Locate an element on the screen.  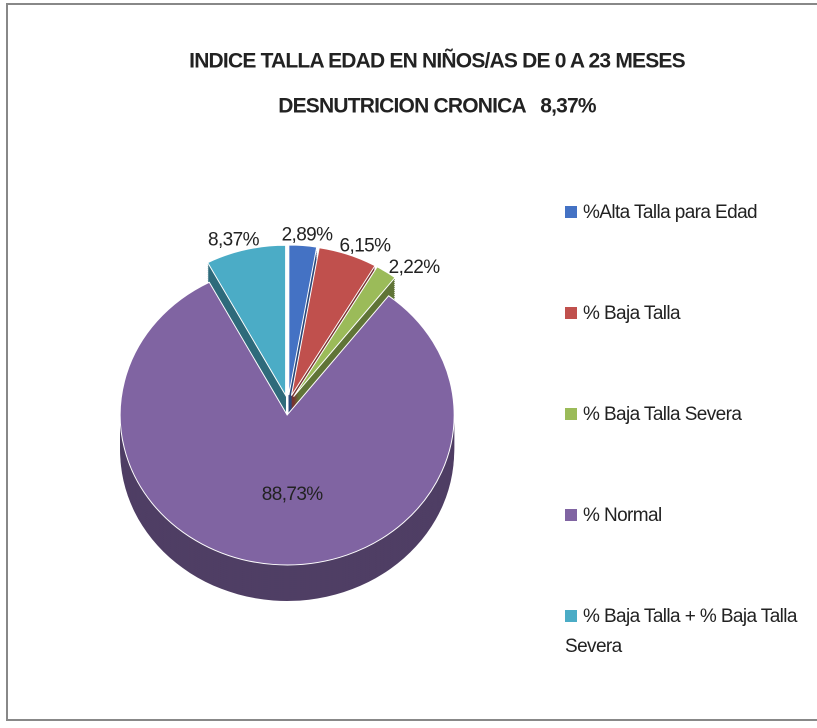
value-label: 88,73% is located at coordinates (293, 494).